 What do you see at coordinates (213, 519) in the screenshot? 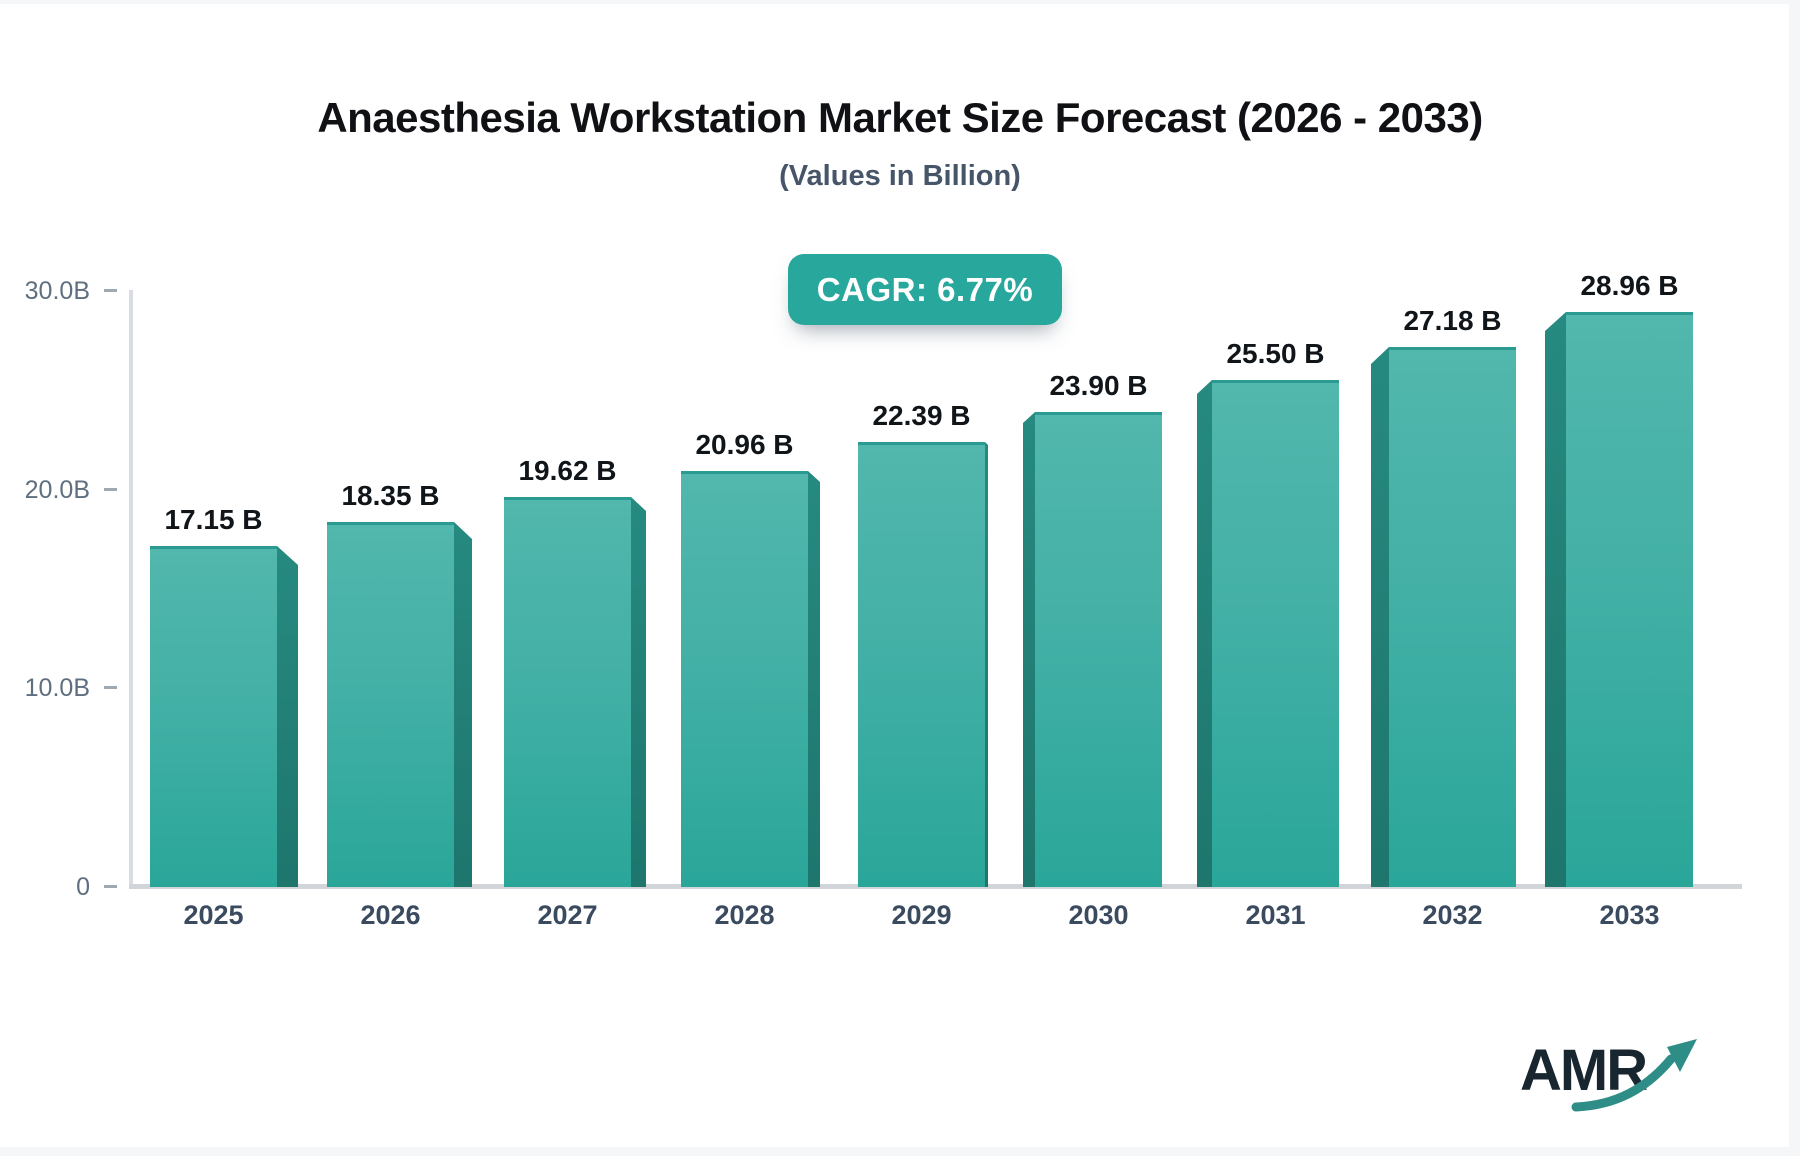
I see `bar-value-label: 17.15 B` at bounding box center [213, 519].